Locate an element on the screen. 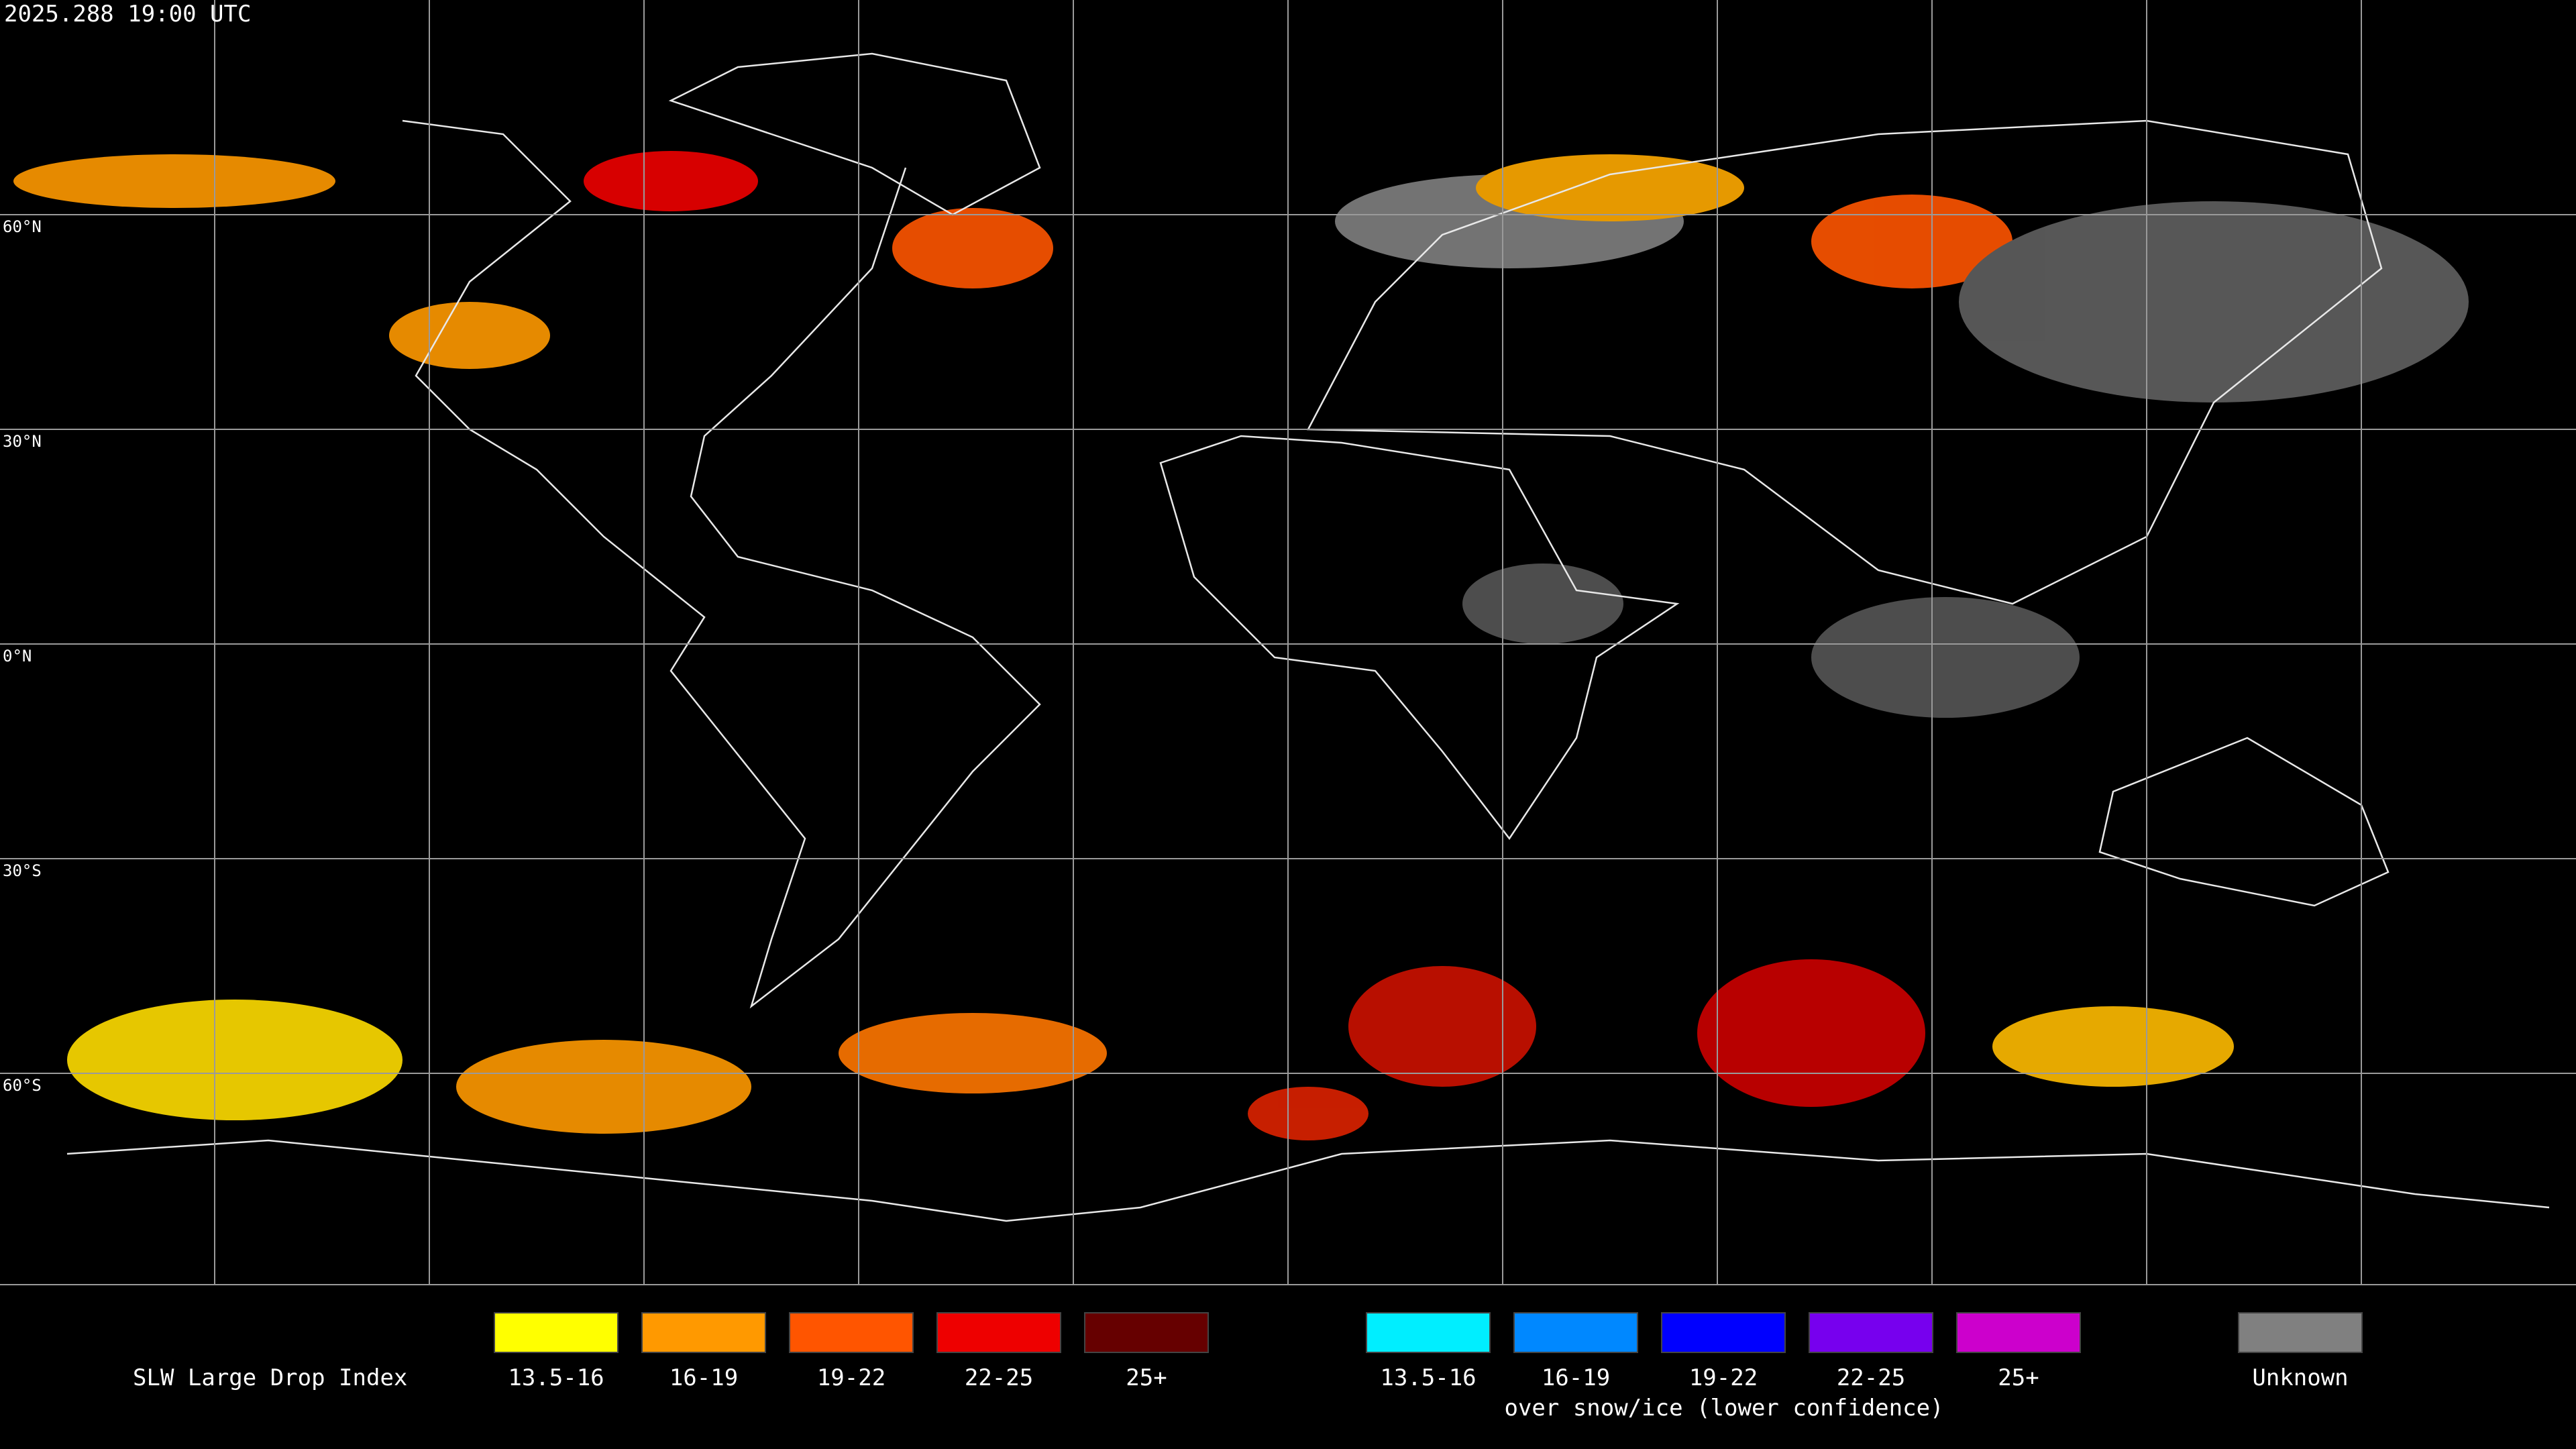 This screenshot has height=1449, width=2576. latitude-label: 60°S is located at coordinates (22, 1085).